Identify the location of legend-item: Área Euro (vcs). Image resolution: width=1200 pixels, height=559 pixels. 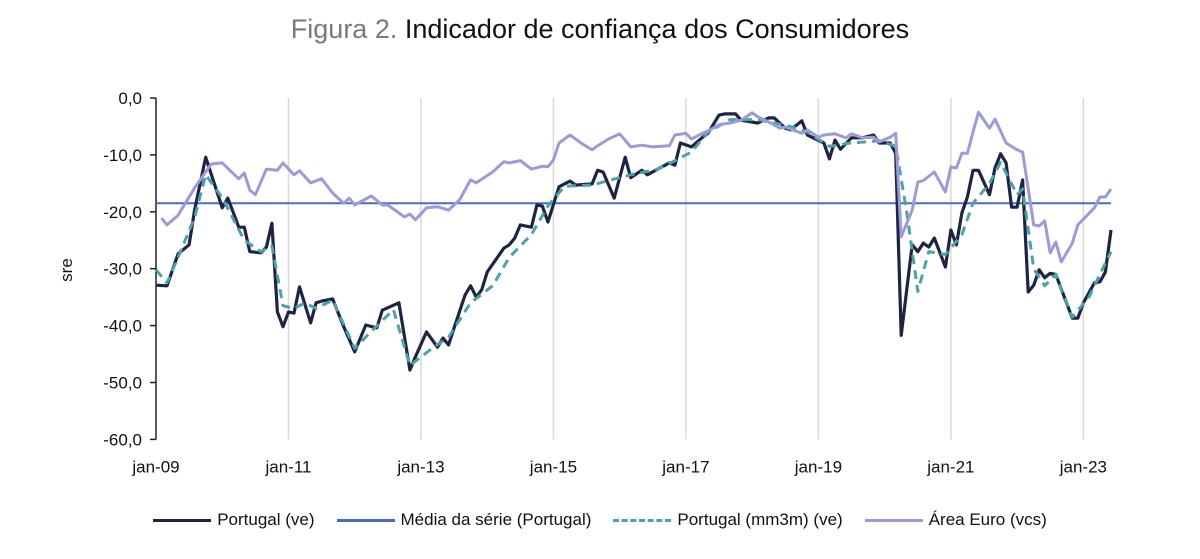
(955, 520).